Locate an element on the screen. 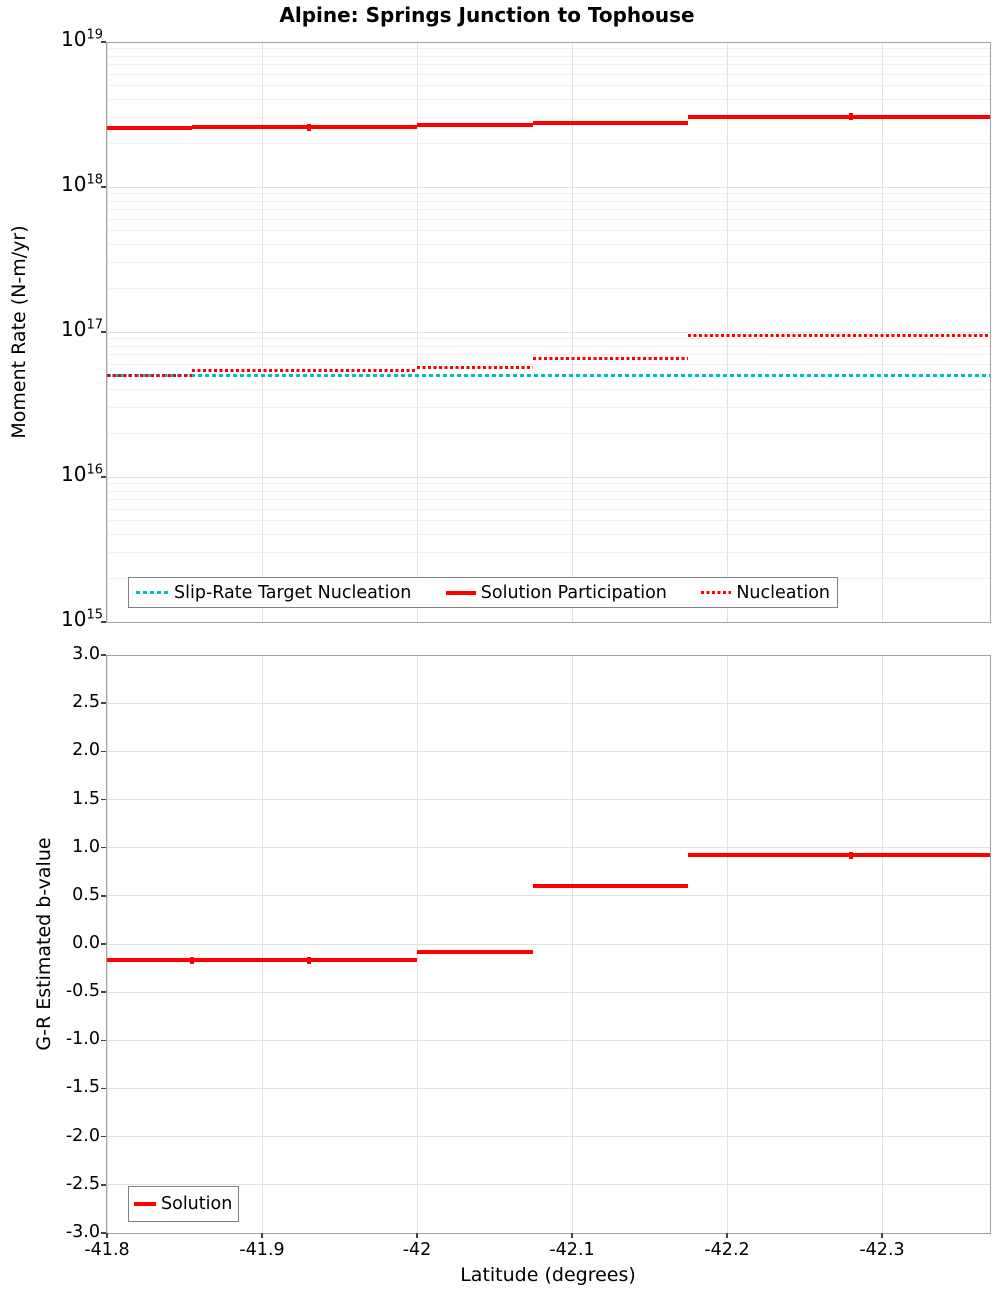 This screenshot has height=1300, width=1000. x-axis-label-latitude: Latitude (degrees) is located at coordinates (548, 1275).